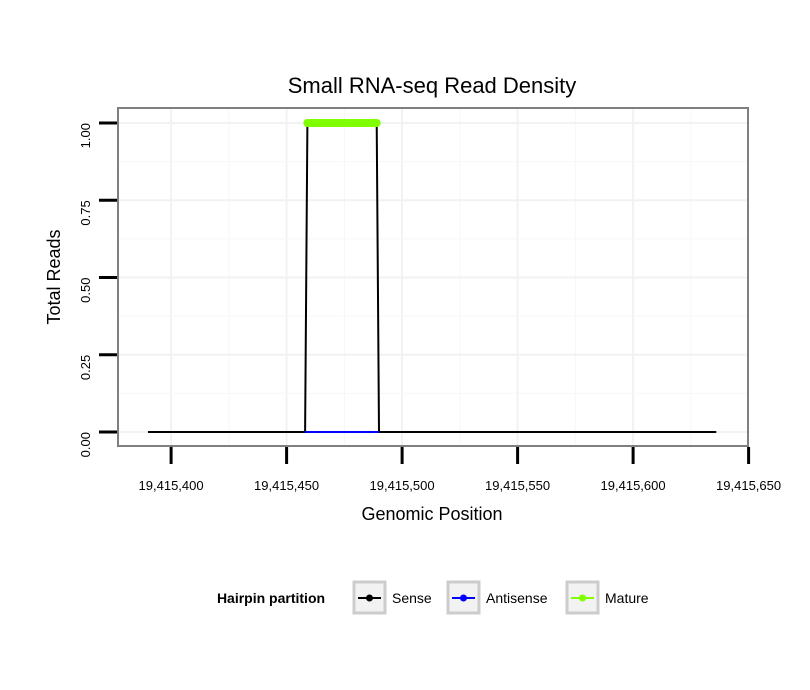 Image resolution: width=810 pixels, height=690 pixels. I want to click on x-axis-label: Genomic Position, so click(431, 514).